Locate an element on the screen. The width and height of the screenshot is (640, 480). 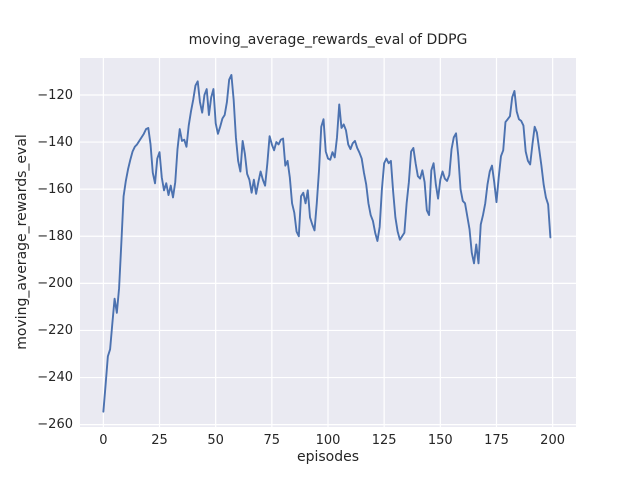
y-tick-label: −180 is located at coordinates (55, 236).